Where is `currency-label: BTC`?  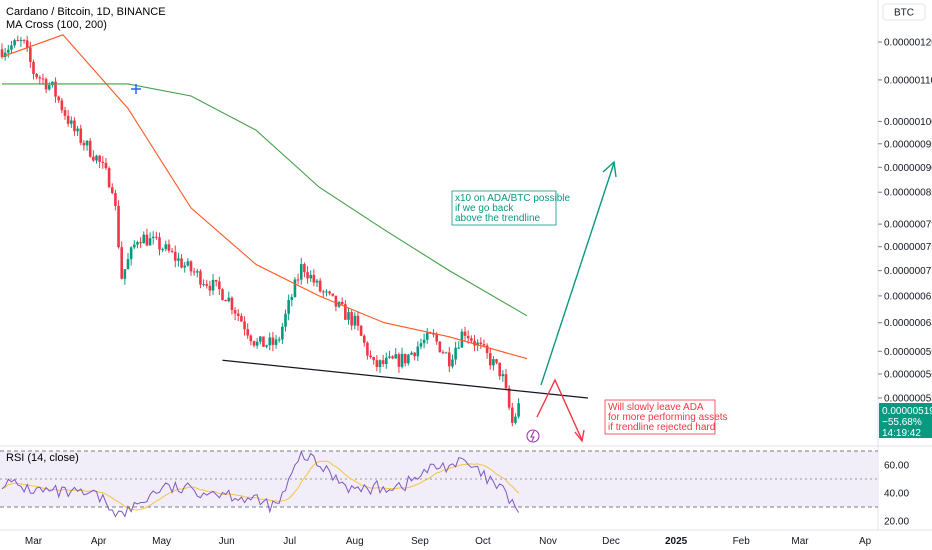 currency-label: BTC is located at coordinates (904, 13).